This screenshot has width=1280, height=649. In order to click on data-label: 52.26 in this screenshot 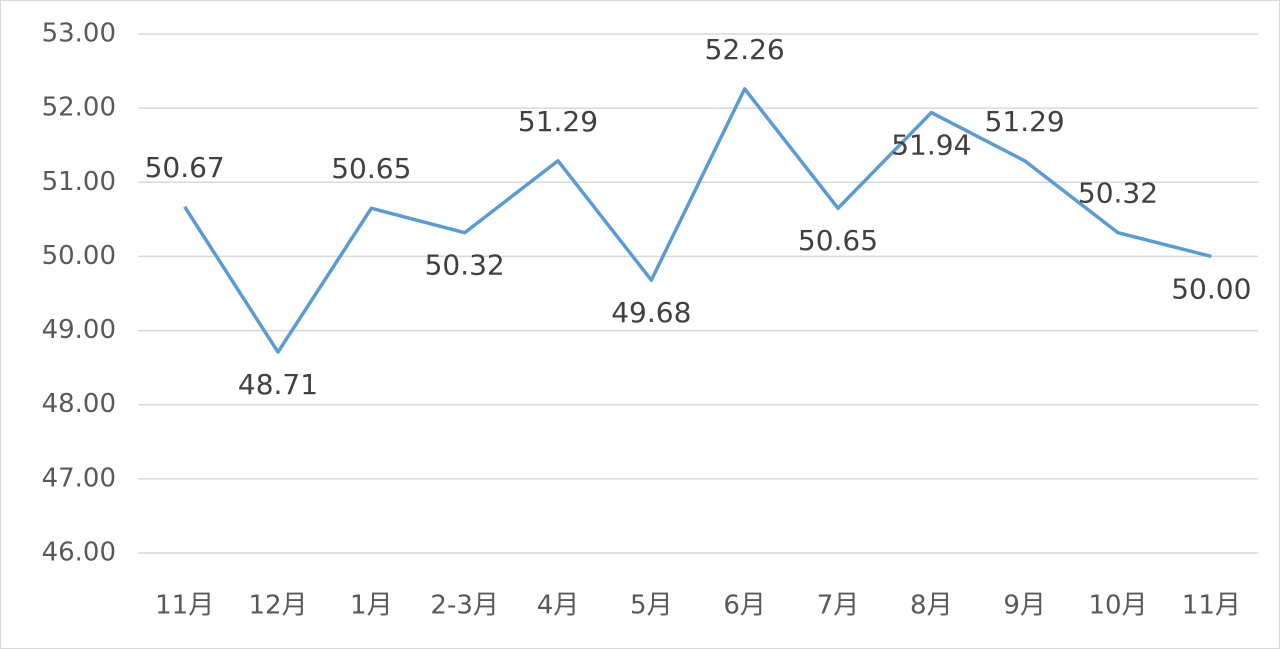, I will do `click(745, 49)`.